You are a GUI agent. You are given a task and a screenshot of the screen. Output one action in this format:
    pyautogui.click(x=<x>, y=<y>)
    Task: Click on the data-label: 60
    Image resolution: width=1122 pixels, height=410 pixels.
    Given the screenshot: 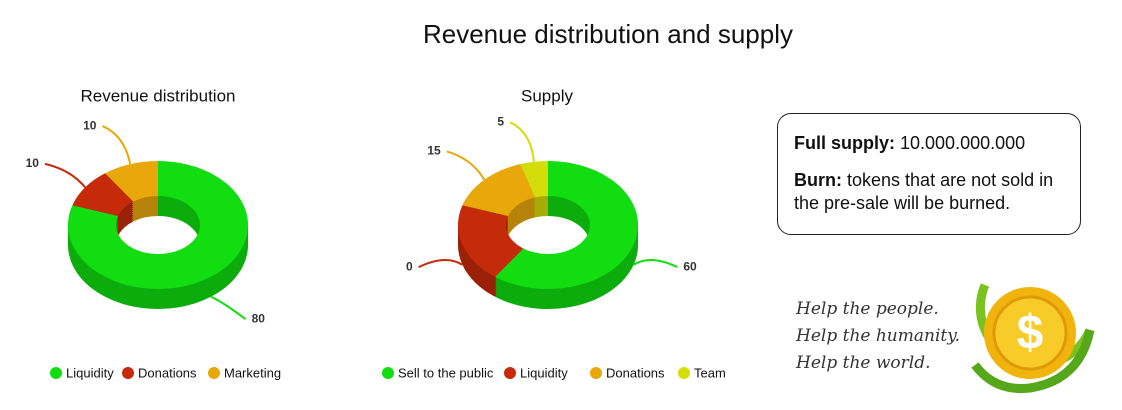 What is the action you would take?
    pyautogui.click(x=690, y=266)
    